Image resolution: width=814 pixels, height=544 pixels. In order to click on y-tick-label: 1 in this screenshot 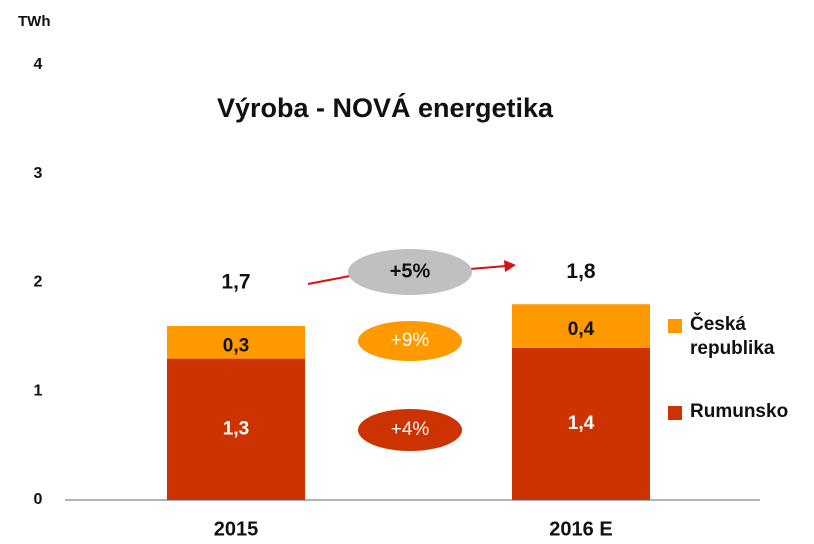, I will do `click(38, 390)`.